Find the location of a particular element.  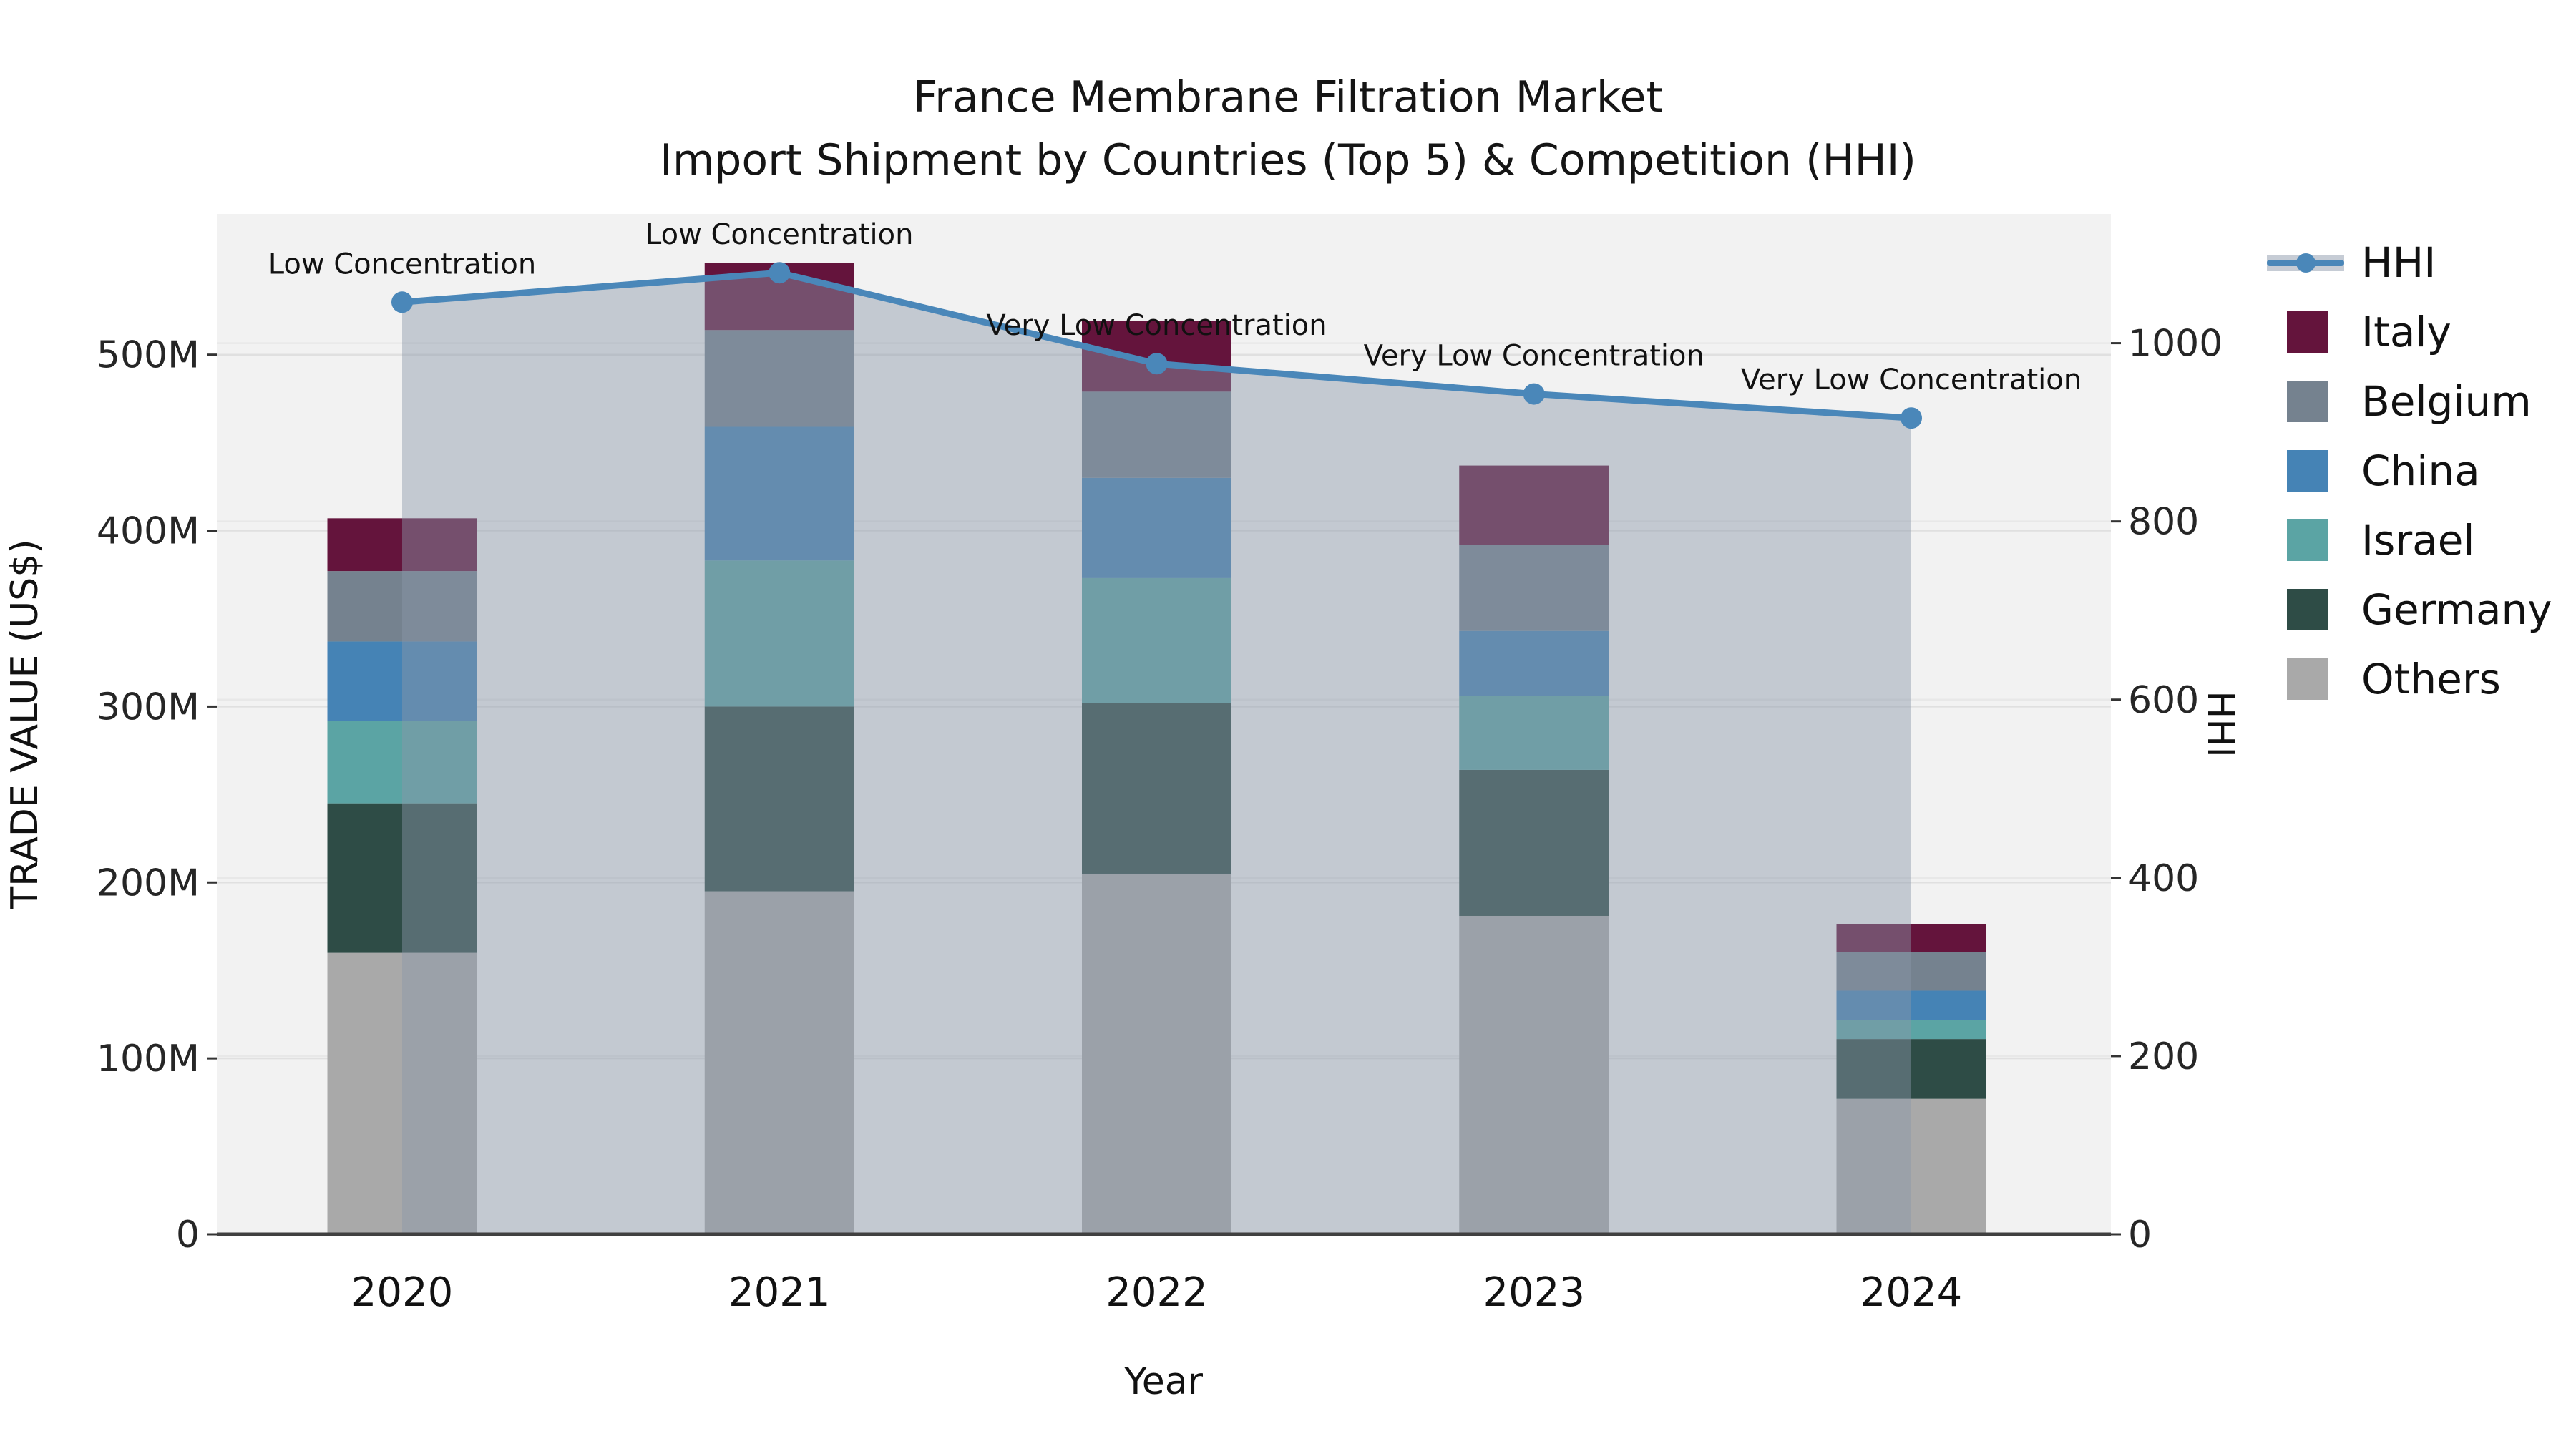

y-right-tick-label: 600 is located at coordinates (2163, 700).